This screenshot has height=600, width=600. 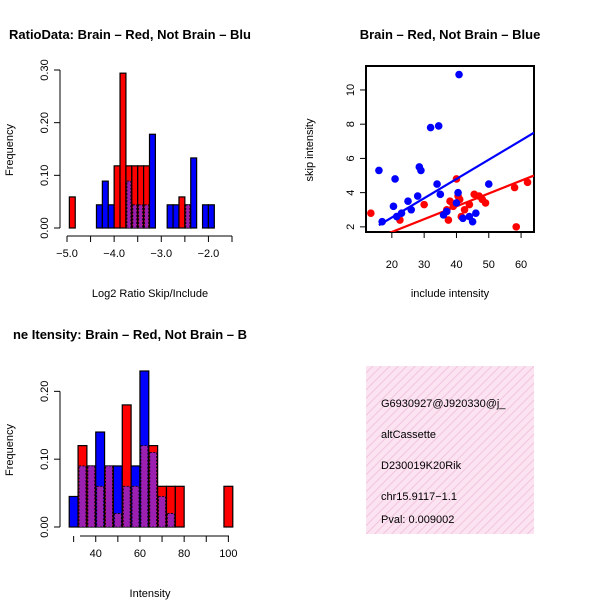 I want to click on y-tick-label: 10, so click(x=351, y=90).